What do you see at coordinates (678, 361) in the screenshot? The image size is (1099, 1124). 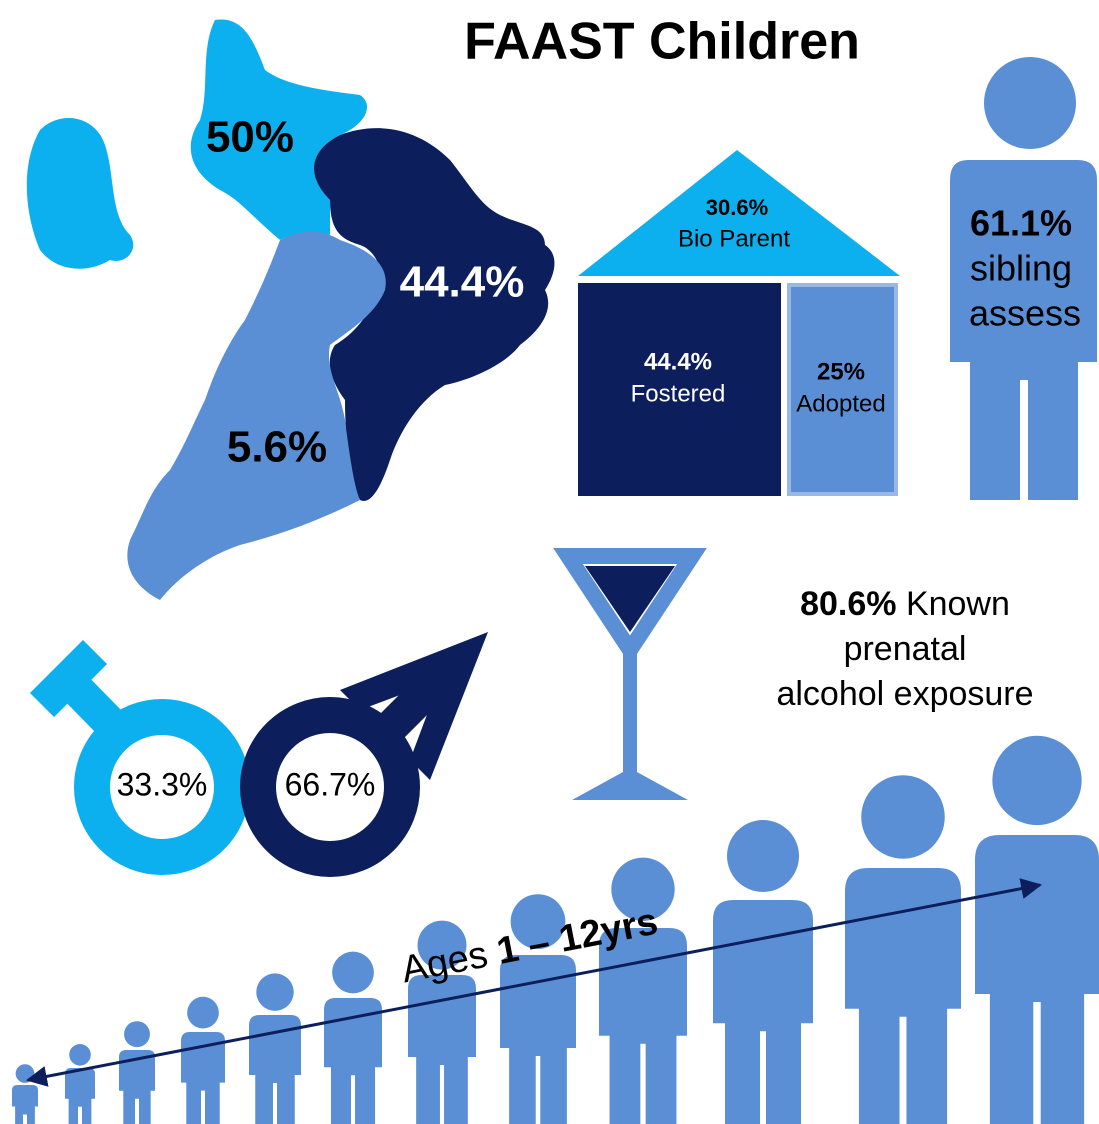 I see `room-value: 44.4%` at bounding box center [678, 361].